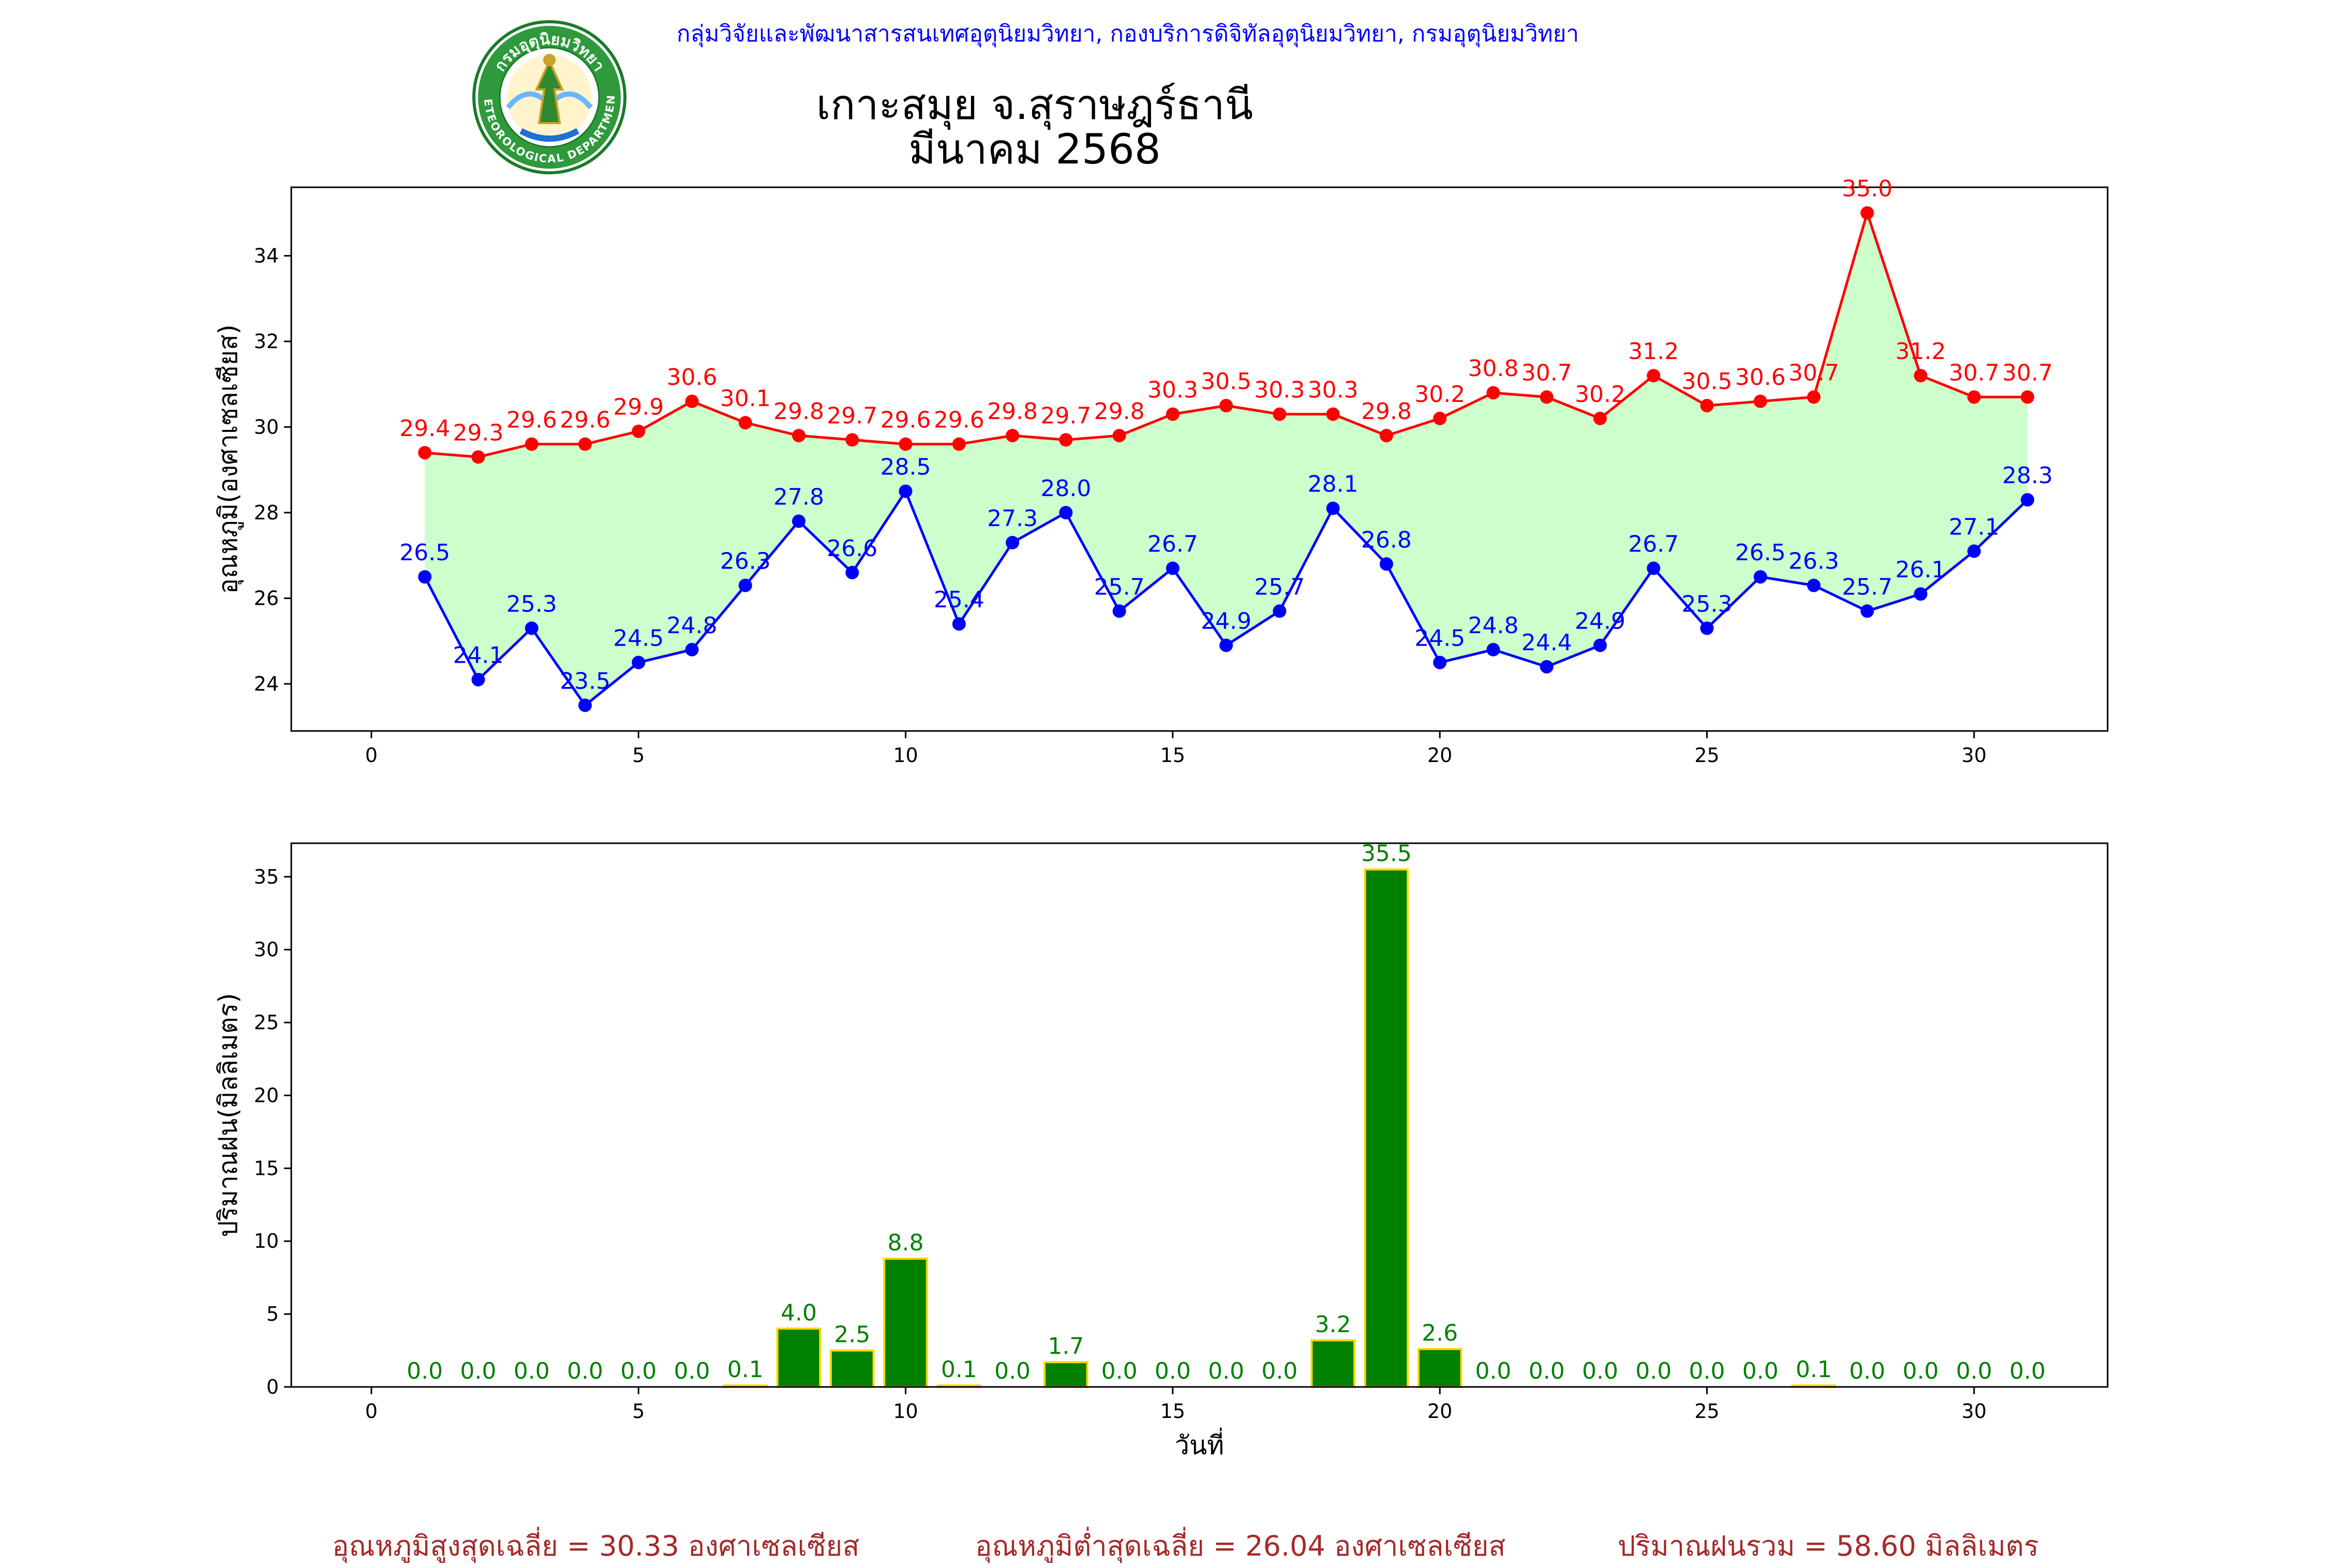  What do you see at coordinates (638, 755) in the screenshot?
I see `x-tick-label: 5` at bounding box center [638, 755].